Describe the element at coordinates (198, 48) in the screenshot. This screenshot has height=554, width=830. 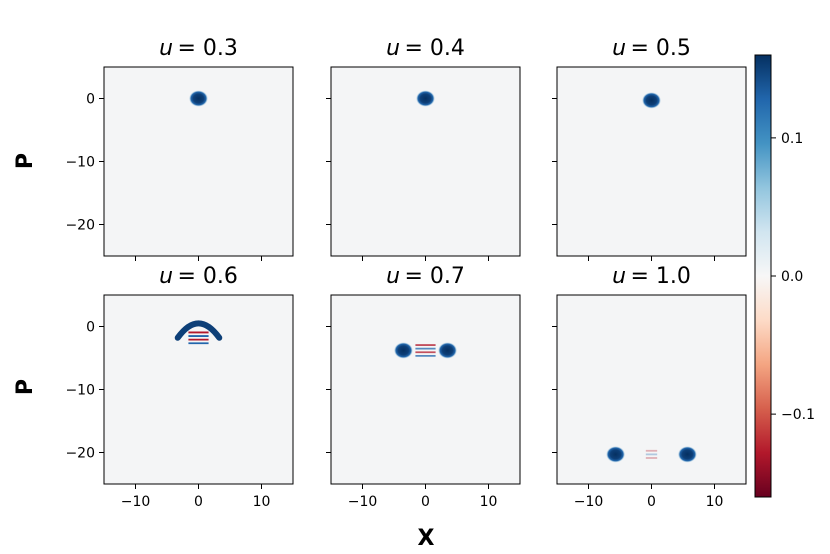
I see `panel-title: u = 0.3` at that location.